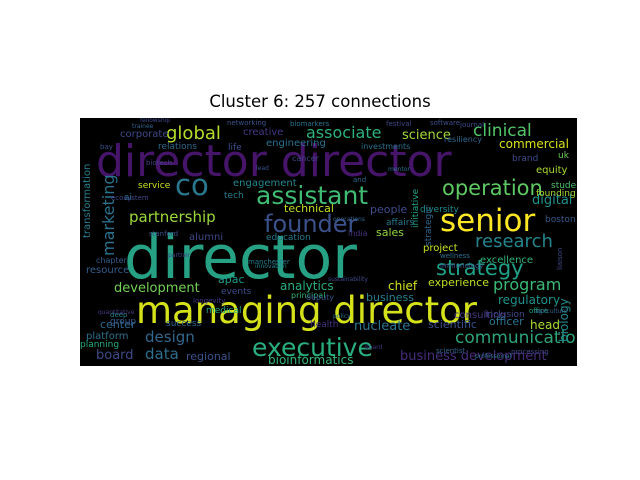 This screenshot has width=640, height=480. What do you see at coordinates (516, 338) in the screenshot?
I see `word-communication: communication` at bounding box center [516, 338].